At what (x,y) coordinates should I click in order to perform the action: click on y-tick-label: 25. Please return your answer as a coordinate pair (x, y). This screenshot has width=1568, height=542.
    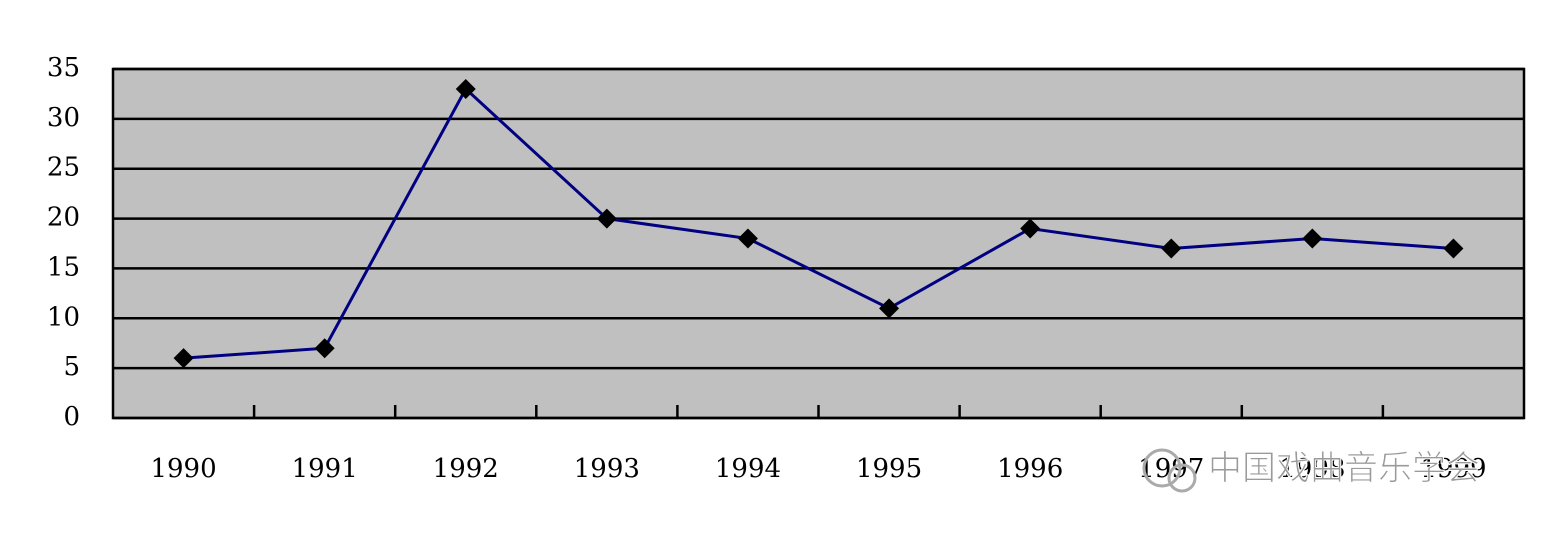
    Looking at the image, I should click on (63, 168).